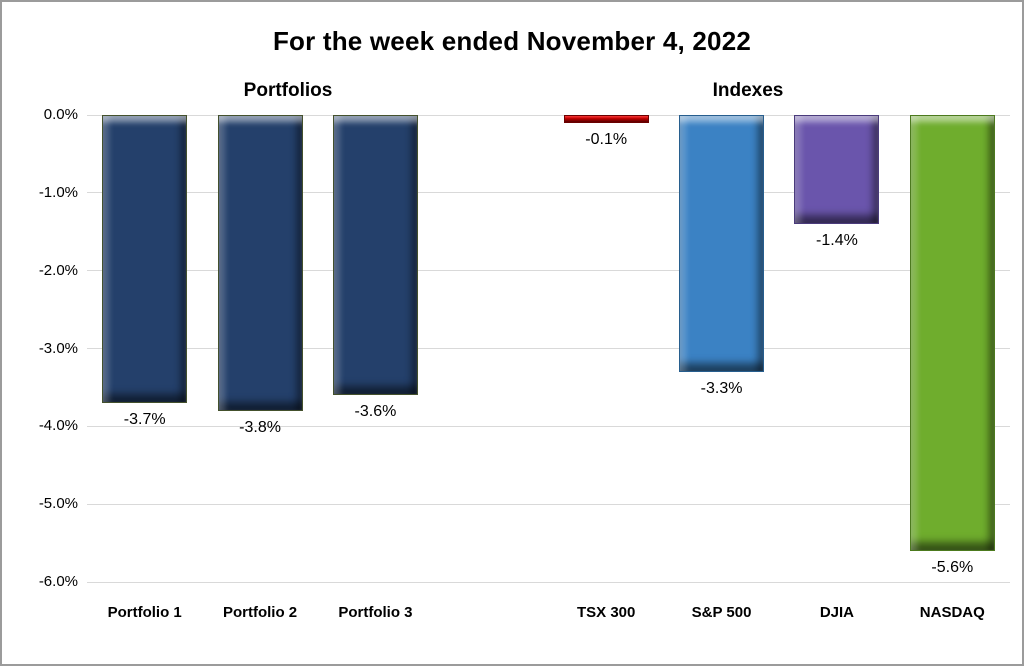 This screenshot has width=1024, height=666. What do you see at coordinates (837, 240) in the screenshot?
I see `data-label-djia: -1.4%` at bounding box center [837, 240].